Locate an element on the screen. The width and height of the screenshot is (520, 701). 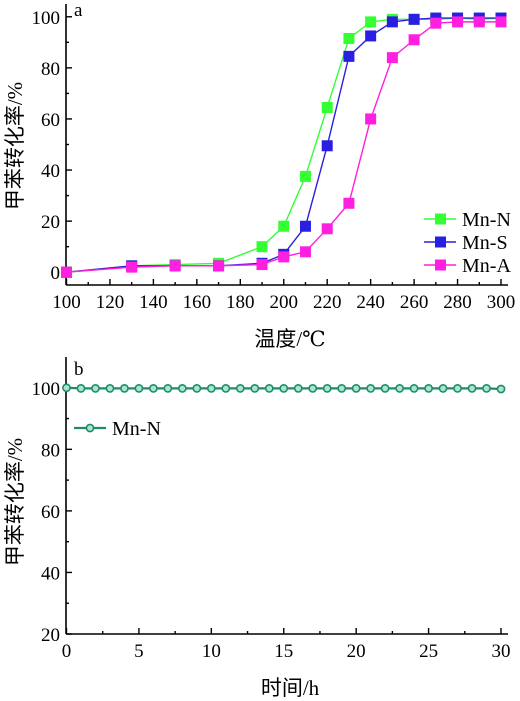
panel-a-y-axis-label: 甲苯转化率/% is located at coordinates (15, 146).